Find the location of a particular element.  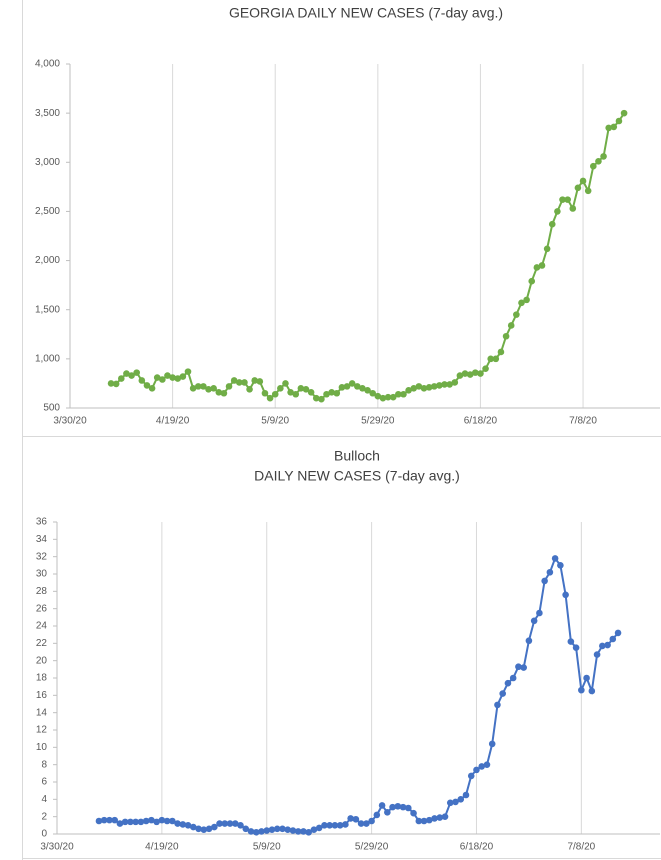

y-tick-label: 2 is located at coordinates (44, 816).